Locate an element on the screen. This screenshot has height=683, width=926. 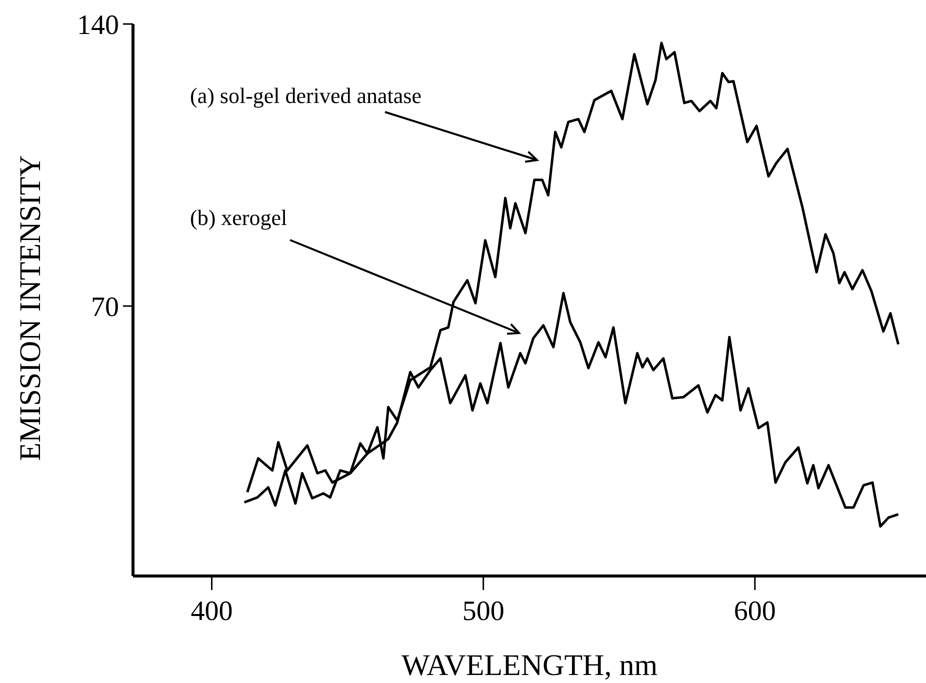
y-tick-label: 70 is located at coordinates (105, 307).